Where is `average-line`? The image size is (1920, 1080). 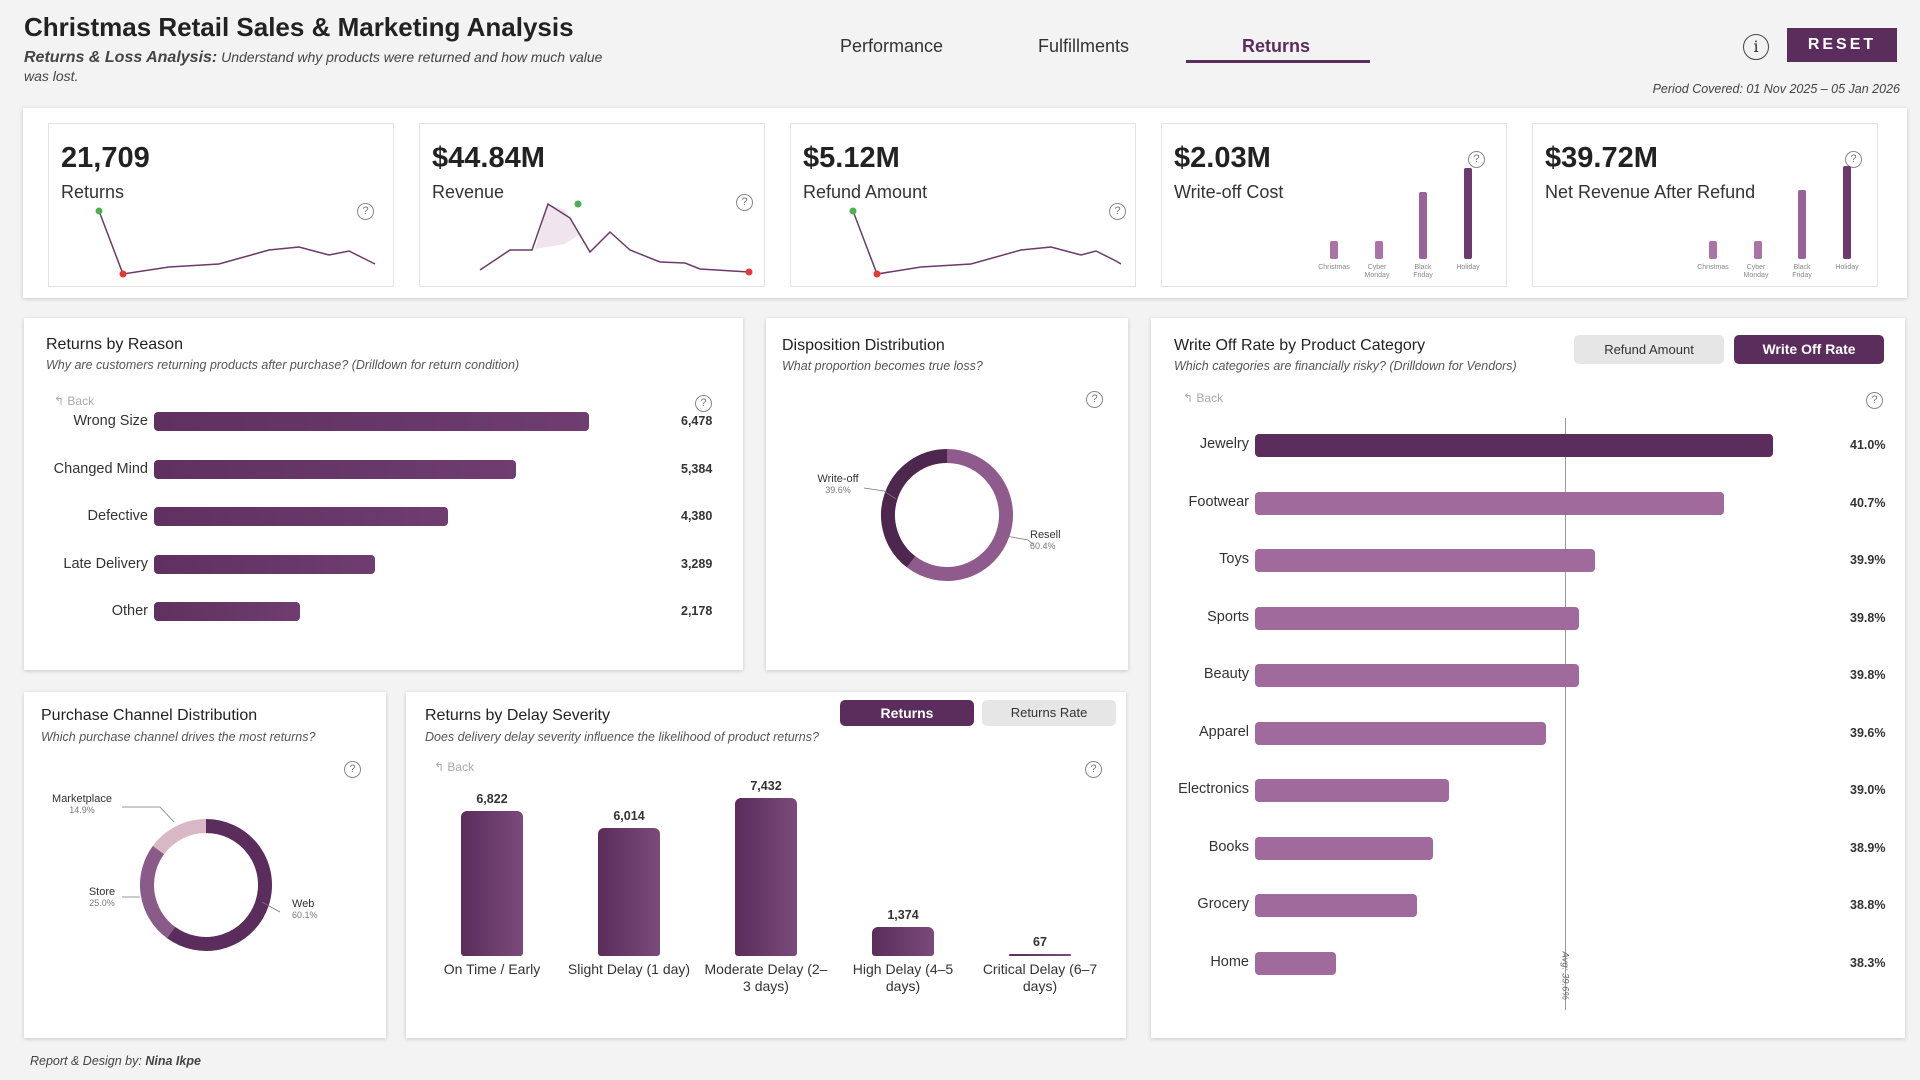 average-line is located at coordinates (1565, 714).